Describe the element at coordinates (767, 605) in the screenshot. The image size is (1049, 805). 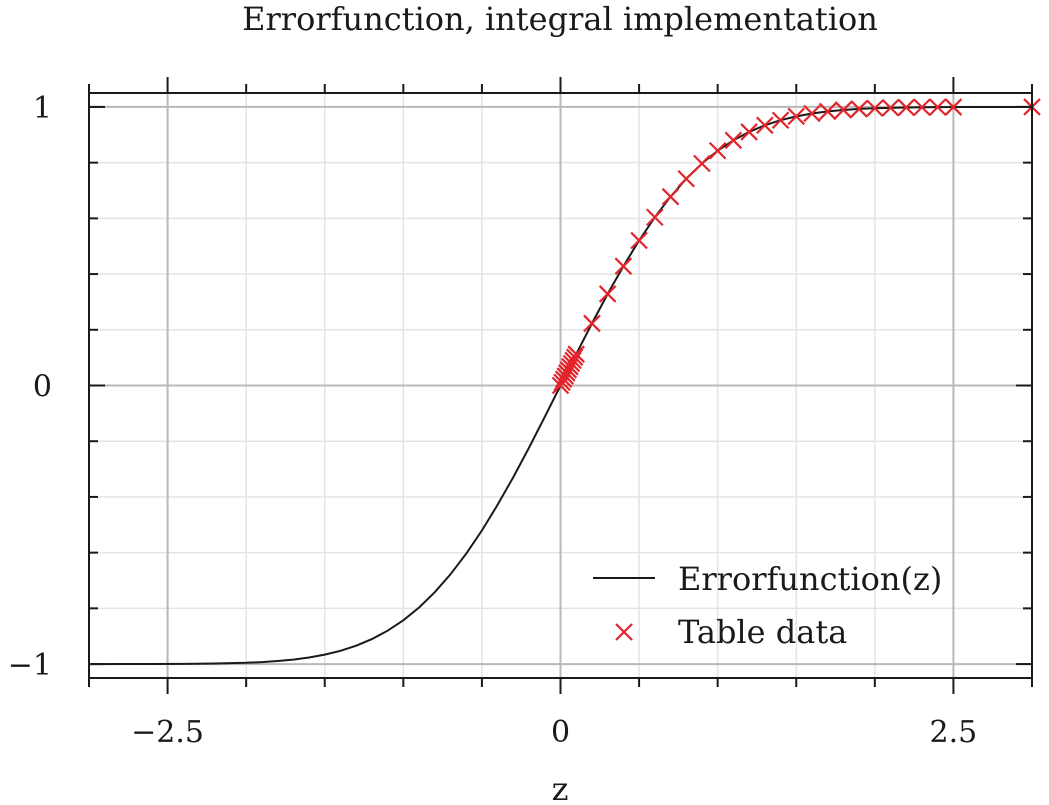
I see `legend: Errorfunction(z) Table data` at that location.